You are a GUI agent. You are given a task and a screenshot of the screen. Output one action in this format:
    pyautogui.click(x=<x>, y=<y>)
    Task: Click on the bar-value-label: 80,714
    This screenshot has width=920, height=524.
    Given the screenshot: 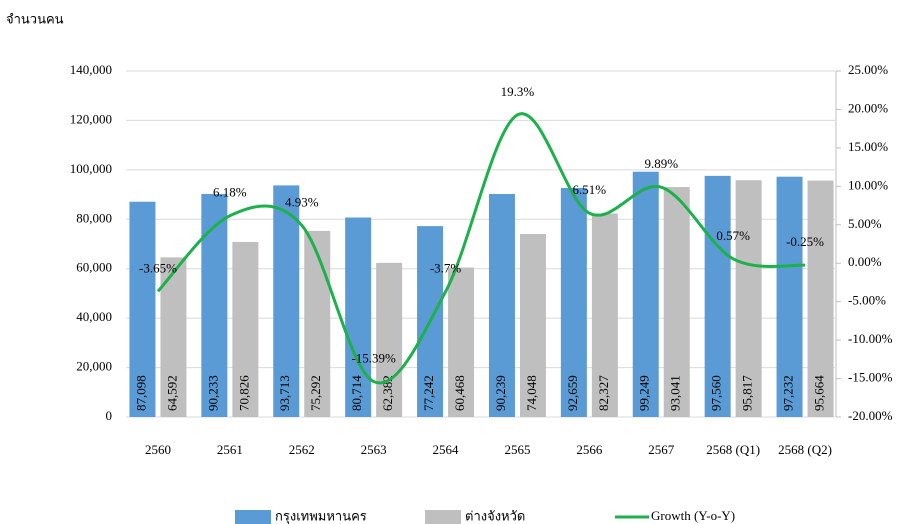 What is the action you would take?
    pyautogui.click(x=356, y=393)
    